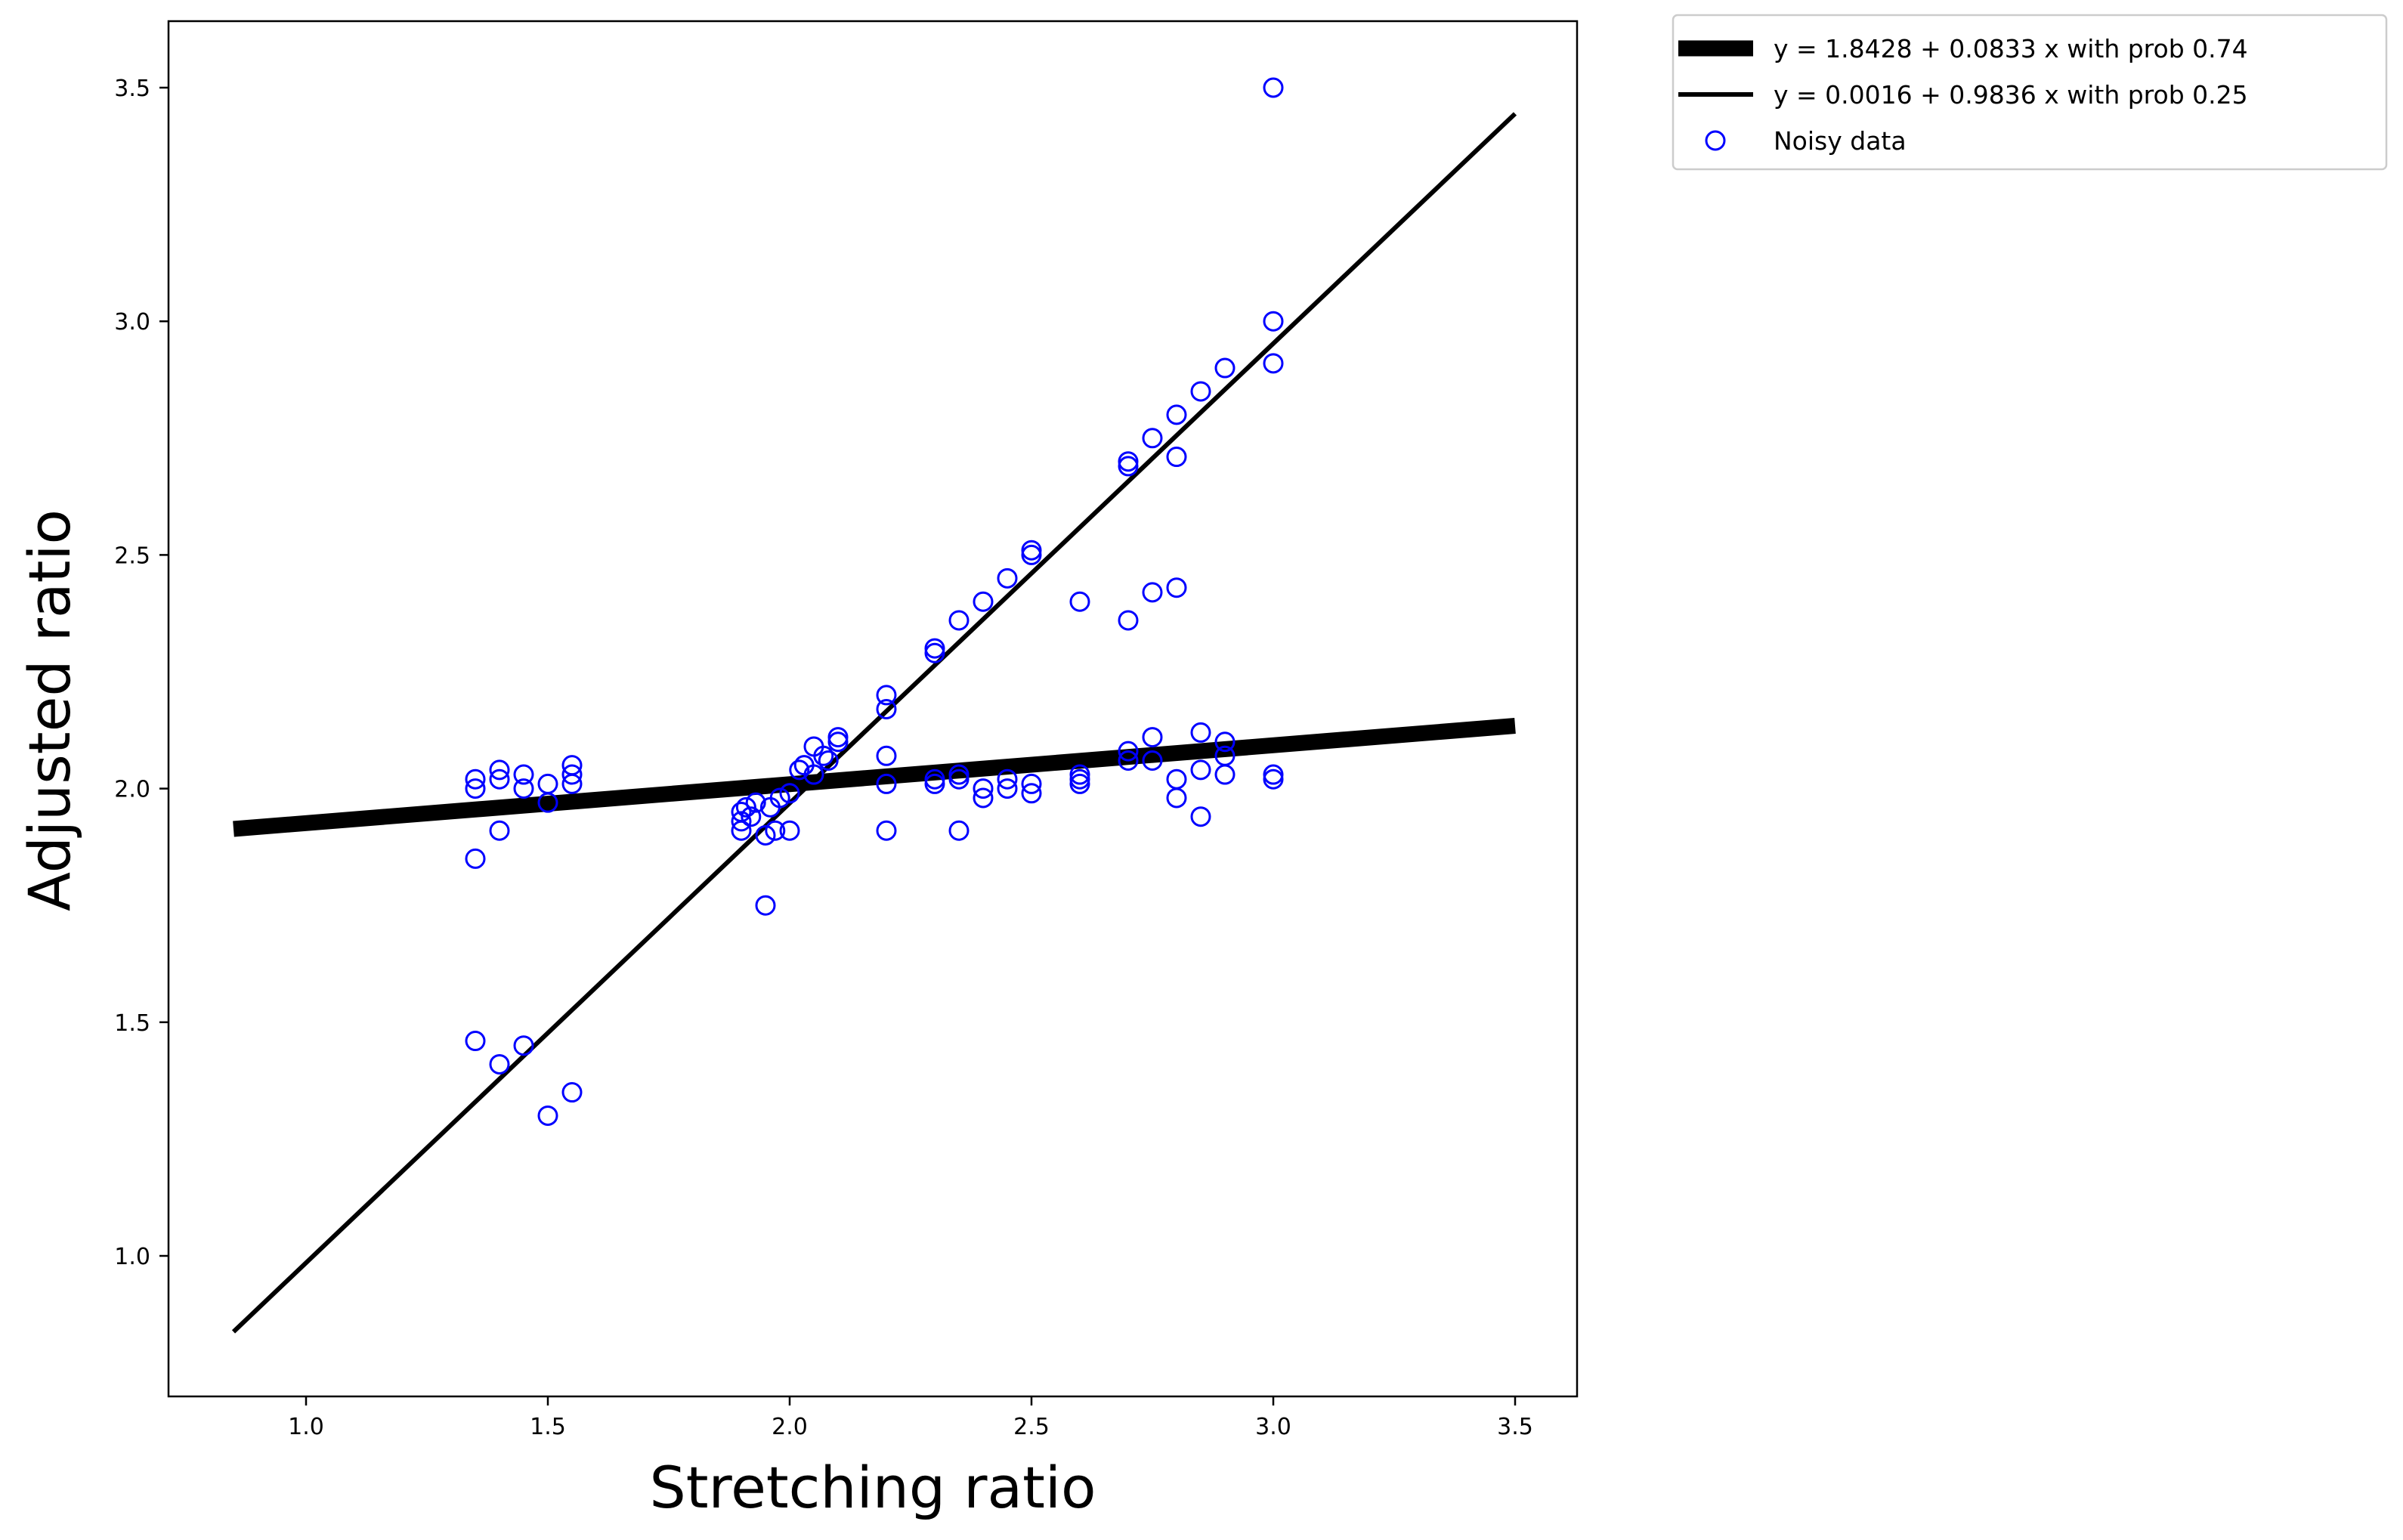 This screenshot has width=2403, height=1540. Describe the element at coordinates (1273, 1427) in the screenshot. I see `x-tick-label: 3.0` at that location.